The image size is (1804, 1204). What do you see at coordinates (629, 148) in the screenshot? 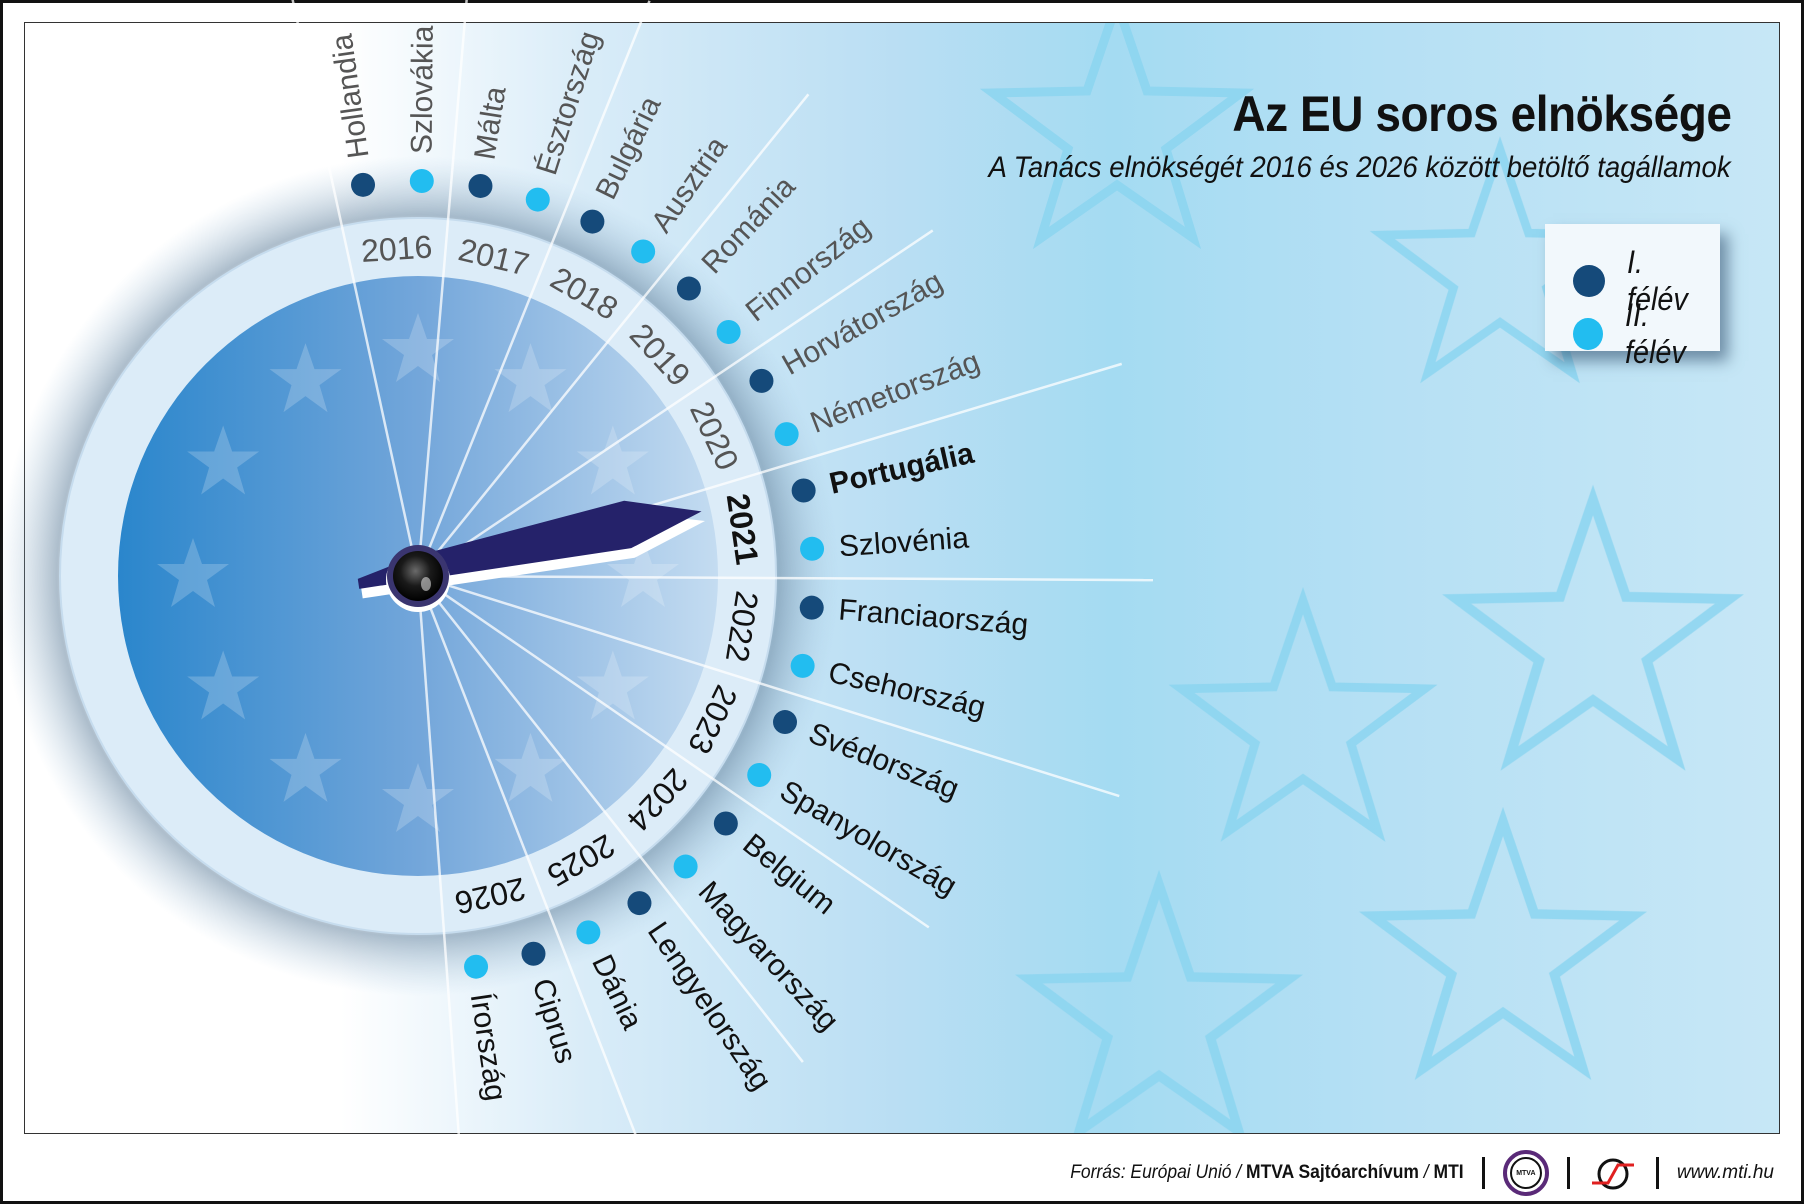
I see `country-label: Bulgária` at bounding box center [629, 148].